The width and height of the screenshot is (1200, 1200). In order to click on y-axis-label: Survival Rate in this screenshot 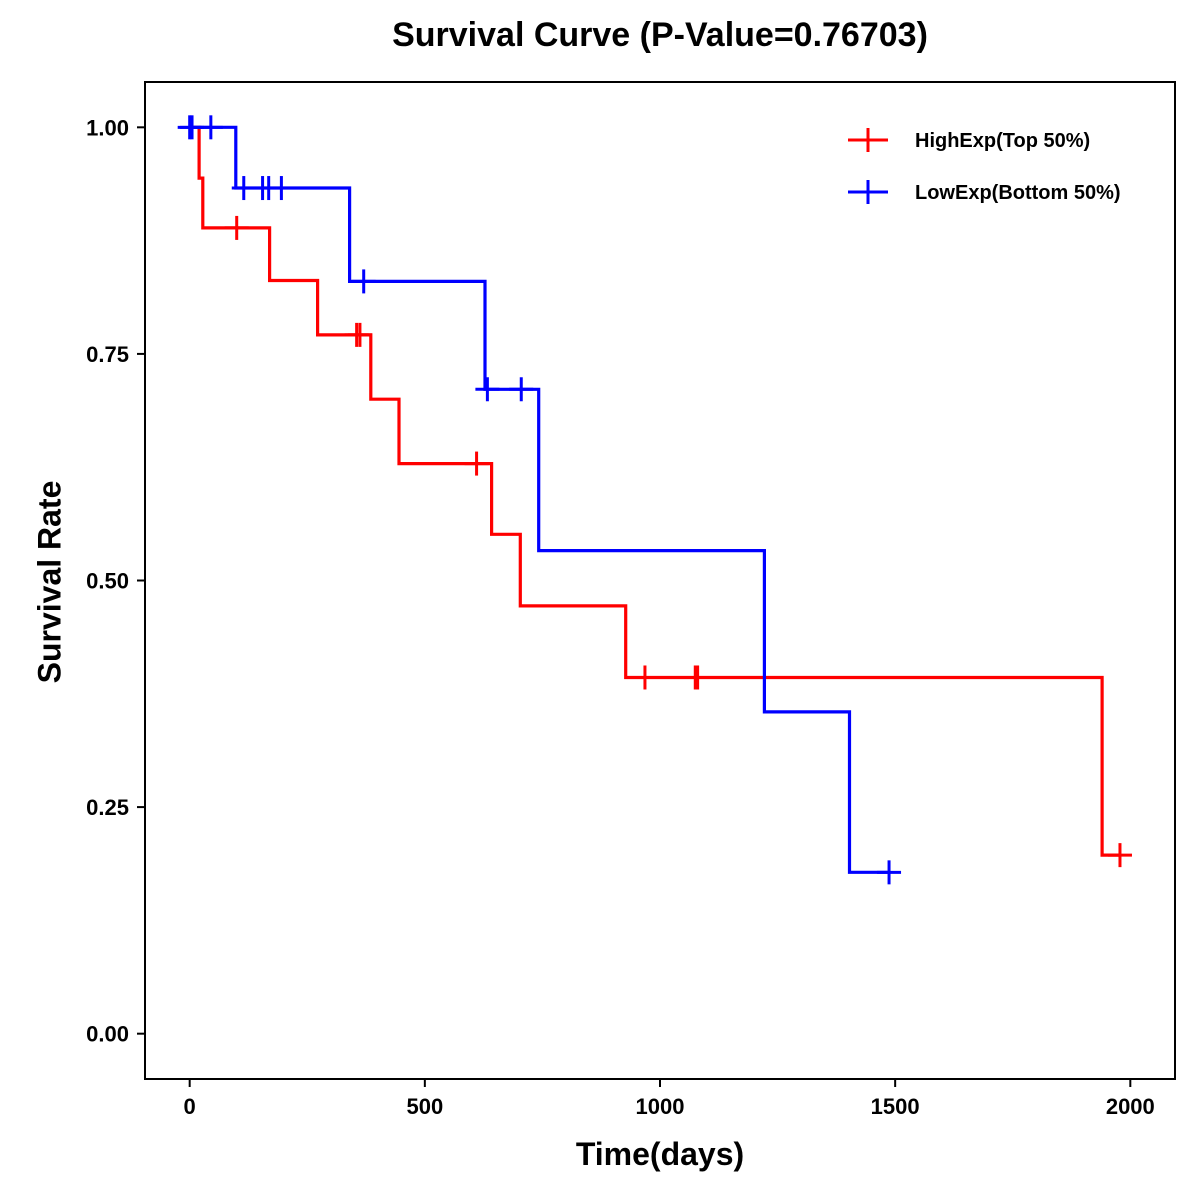, I will do `click(49, 582)`.